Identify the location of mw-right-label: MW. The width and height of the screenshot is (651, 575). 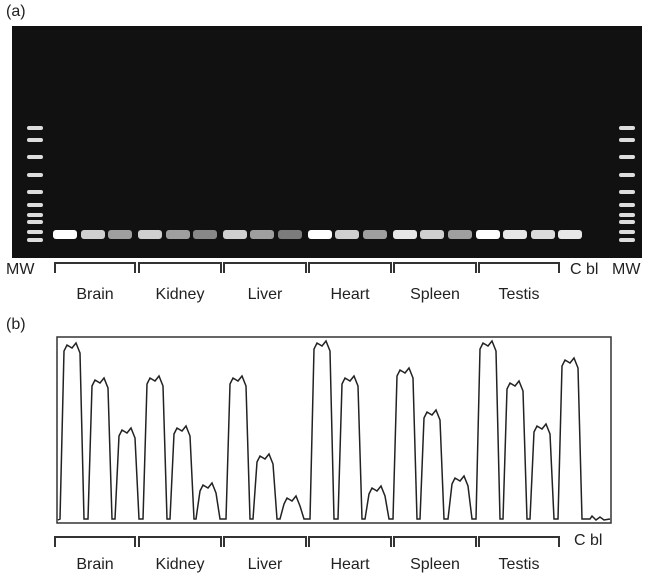
(626, 269).